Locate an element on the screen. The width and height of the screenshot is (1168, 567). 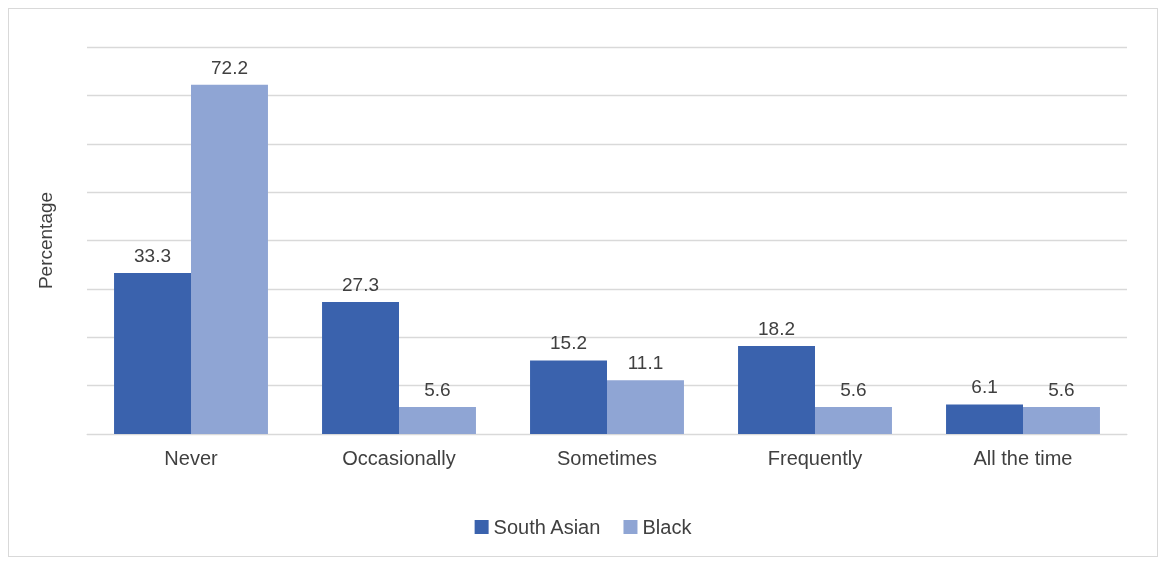
data-label: 27.3 is located at coordinates (361, 284).